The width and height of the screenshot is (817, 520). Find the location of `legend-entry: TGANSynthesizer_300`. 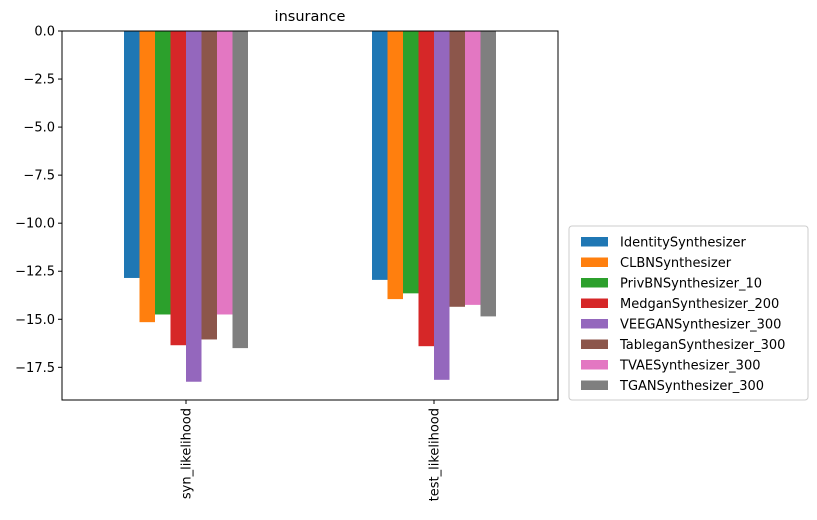

legend-entry: TGANSynthesizer_300 is located at coordinates (691, 386).